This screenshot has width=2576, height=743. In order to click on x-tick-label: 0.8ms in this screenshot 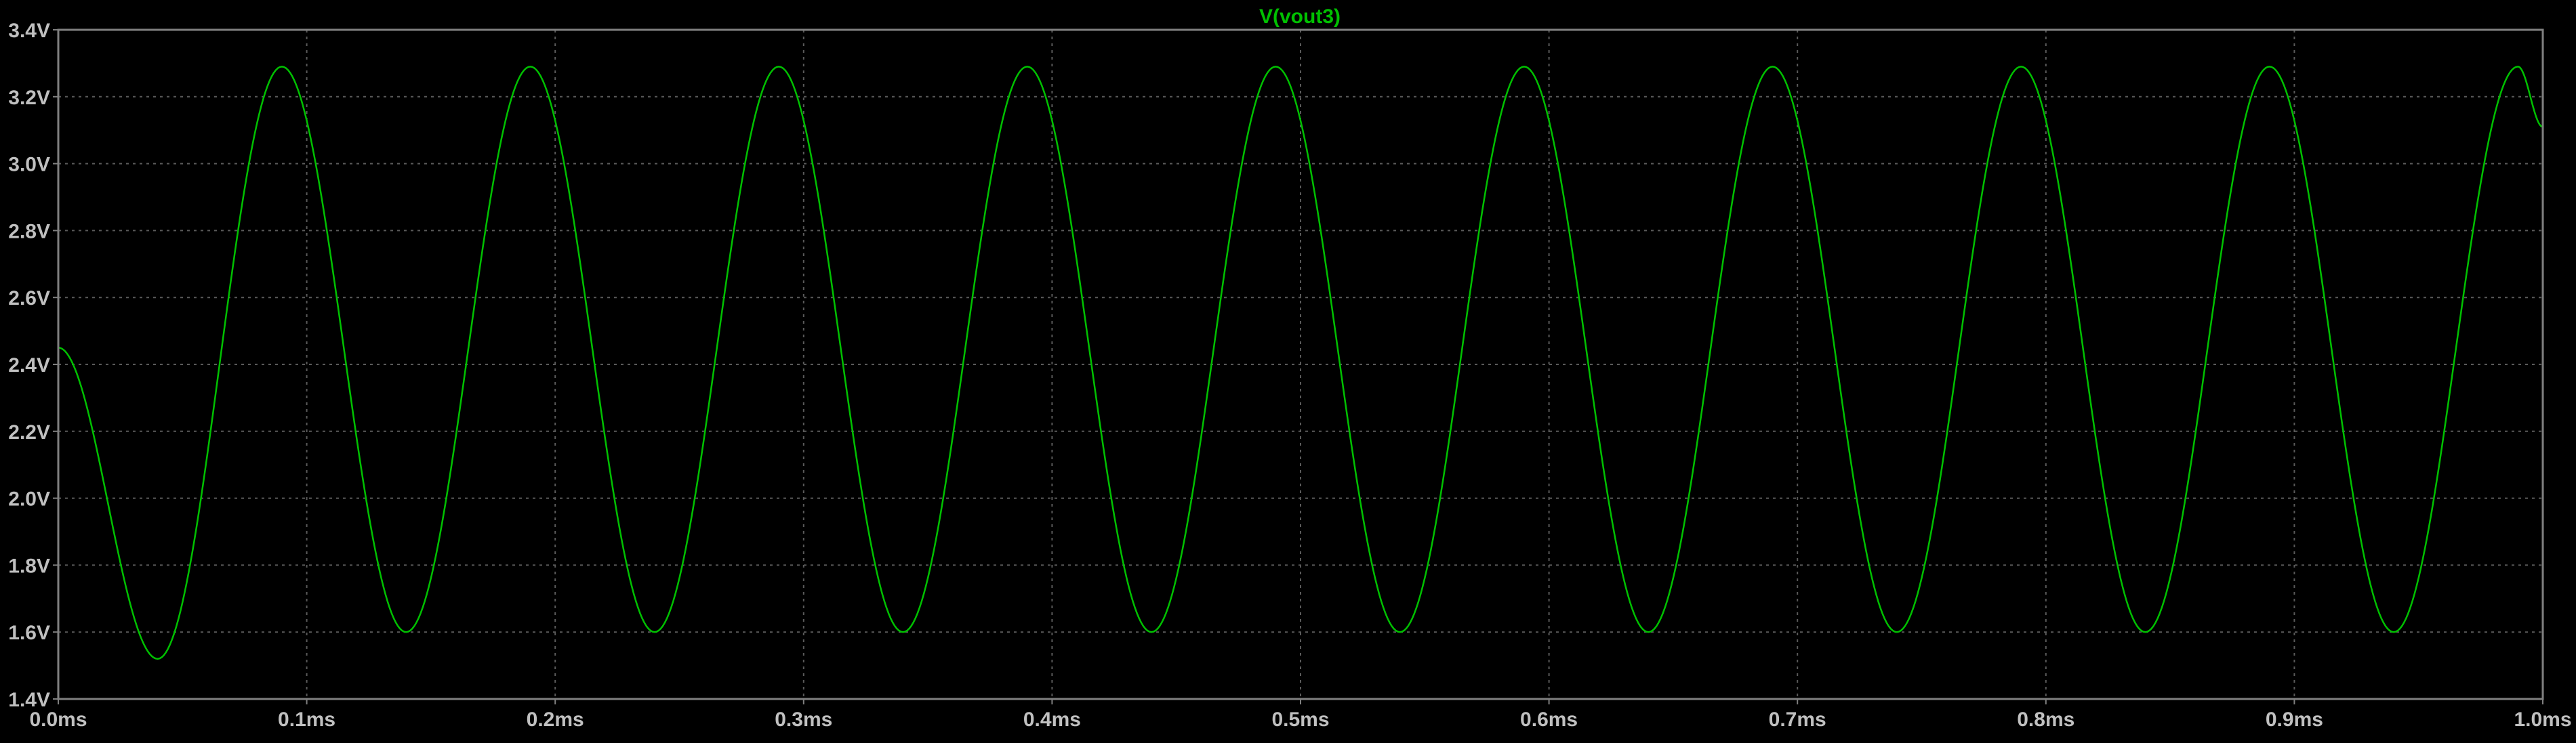, I will do `click(2046, 719)`.